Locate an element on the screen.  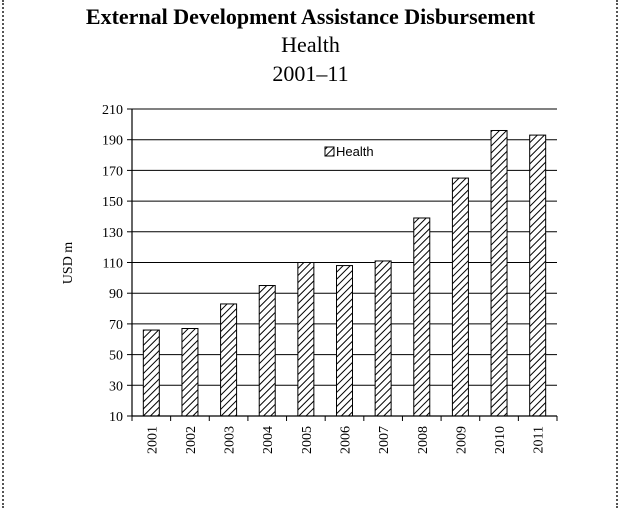
bar-2007 is located at coordinates (383, 338).